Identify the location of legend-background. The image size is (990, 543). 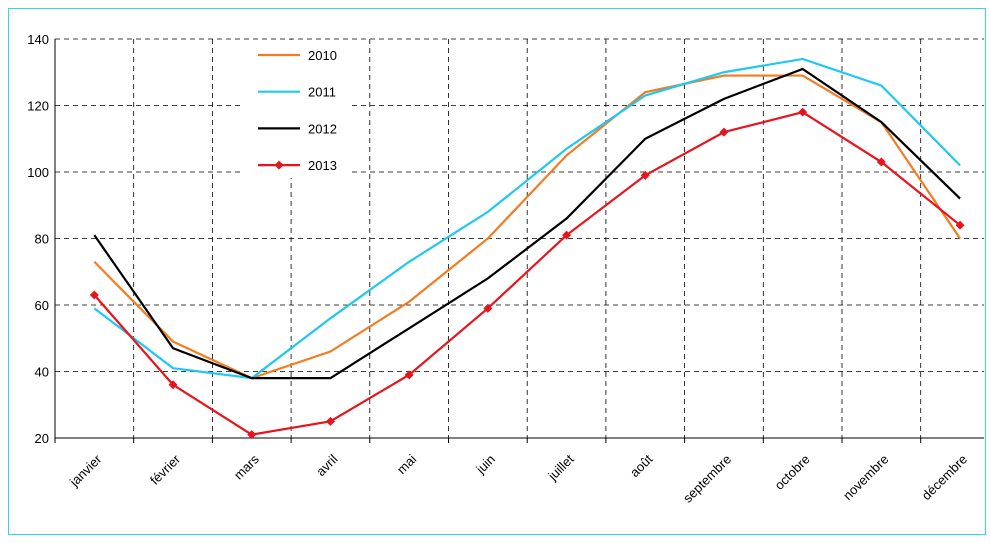
(296, 109).